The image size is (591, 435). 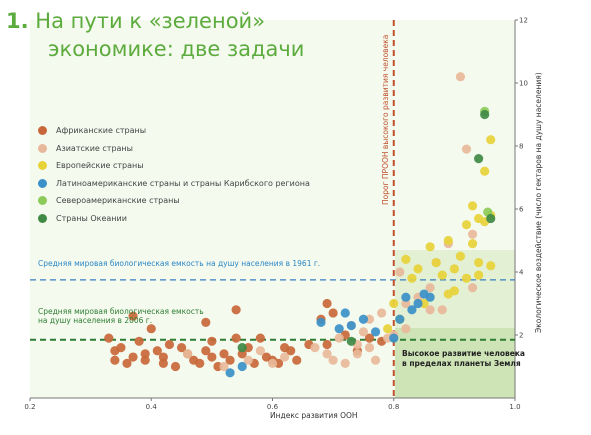 I want to click on x-tick-label: 0.8, so click(x=393, y=407).